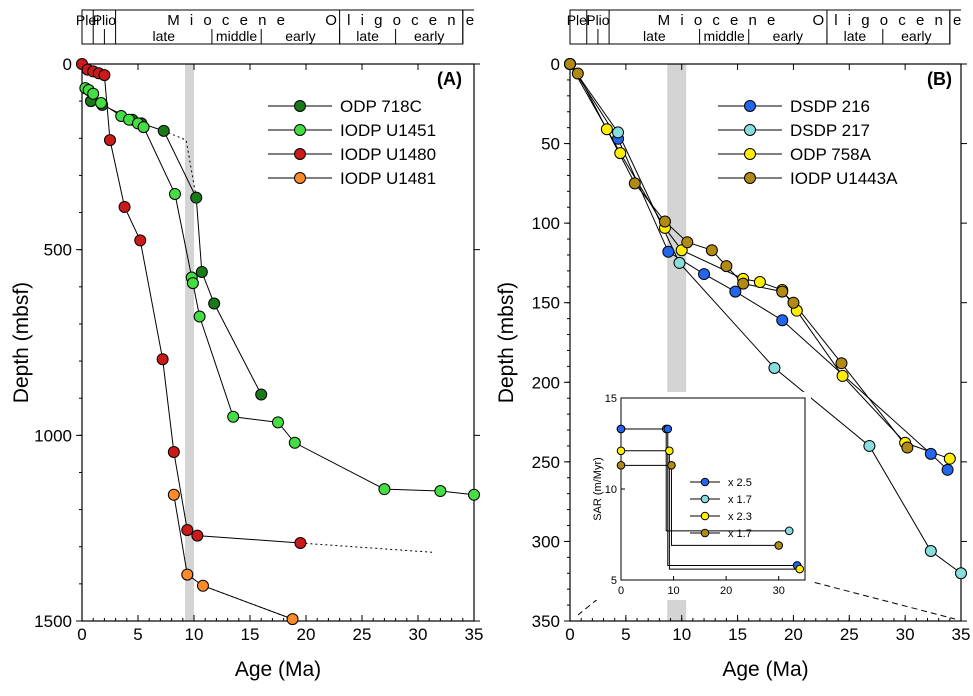  What do you see at coordinates (710, 510) in the screenshot?
I see `inset-step-line` at bounding box center [710, 510].